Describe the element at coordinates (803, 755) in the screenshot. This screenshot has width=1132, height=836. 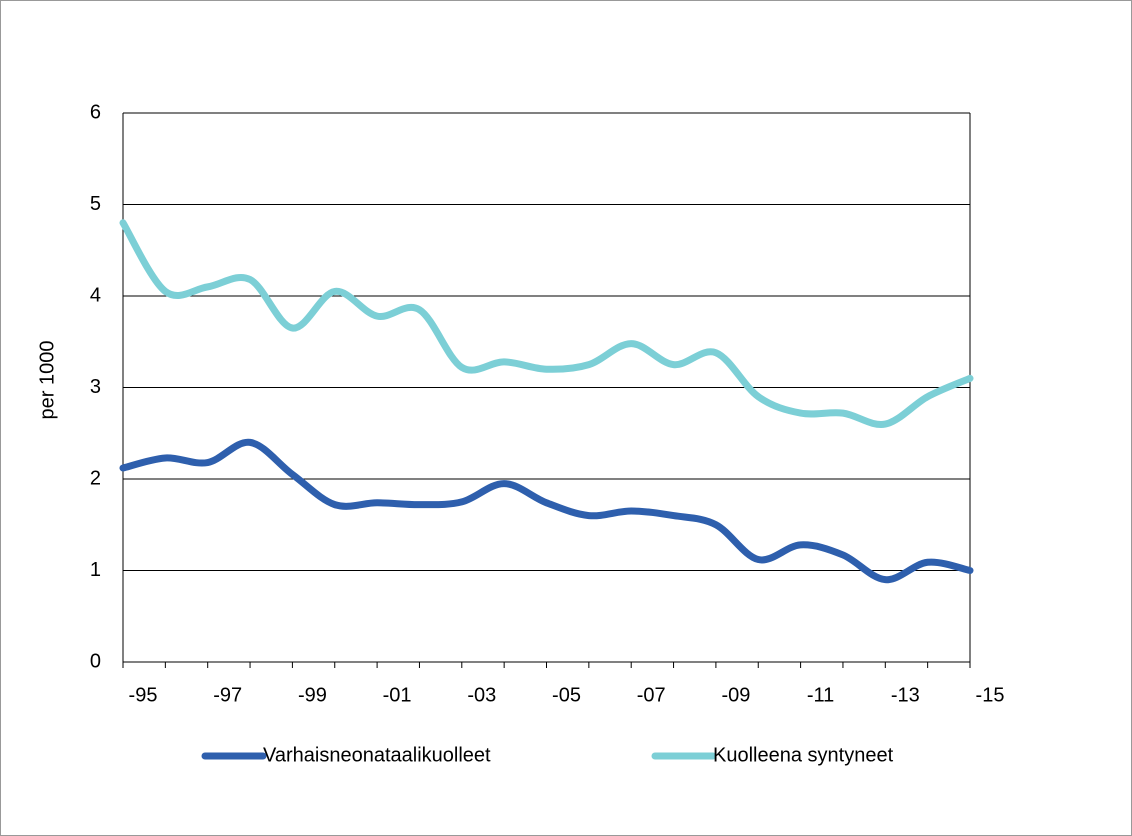
I see `legend-label: Kuolleena syntyneet` at that location.